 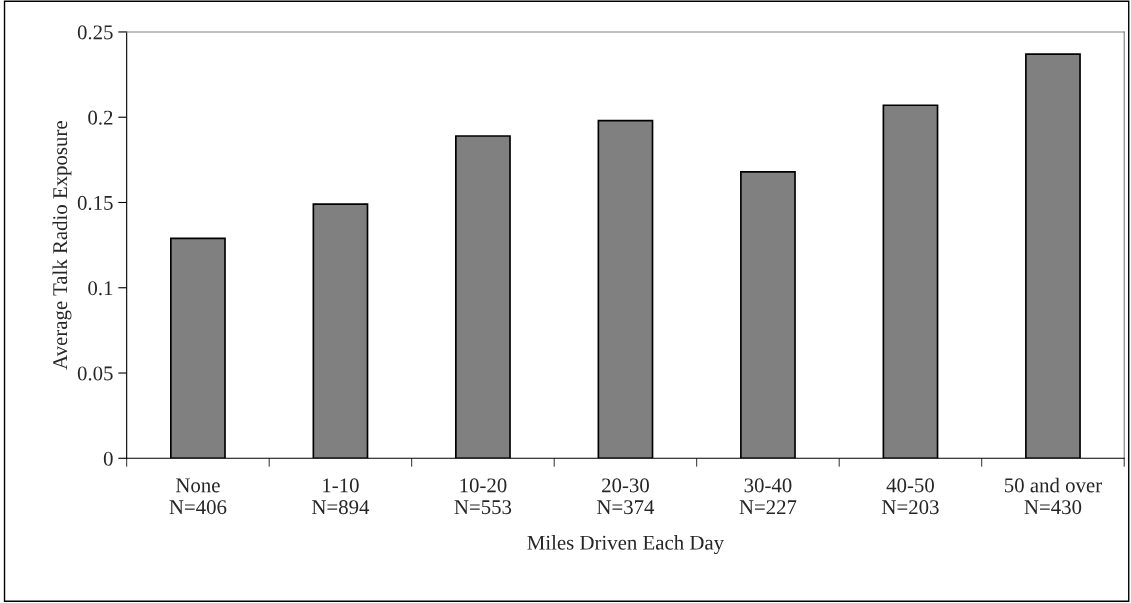 I want to click on x-tick-label: 1-10 N=894, so click(x=341, y=496).